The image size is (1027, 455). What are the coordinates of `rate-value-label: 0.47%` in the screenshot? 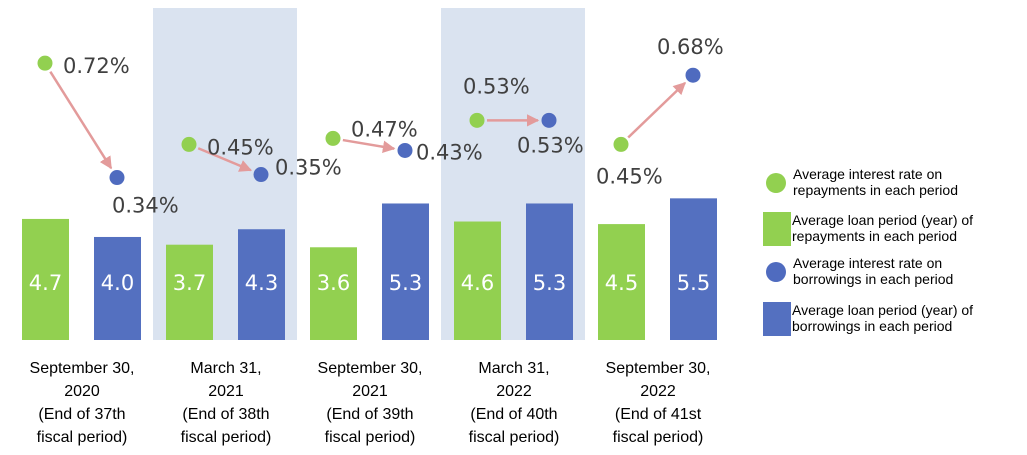 It's located at (384, 129).